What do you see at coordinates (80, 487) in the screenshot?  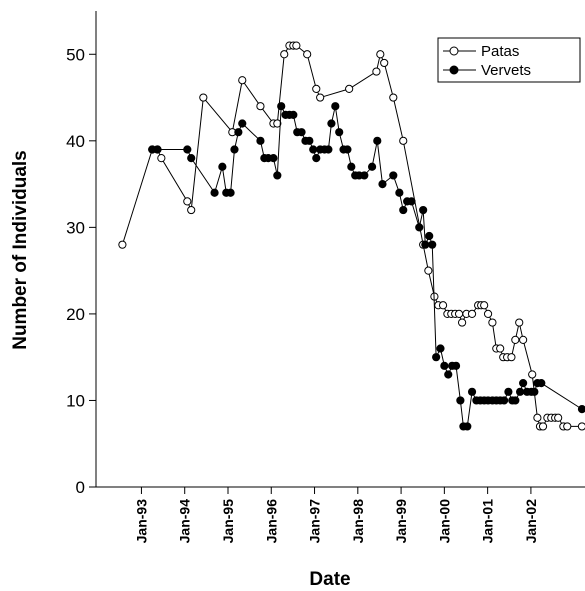 I see `y-tick-label: 0` at bounding box center [80, 487].